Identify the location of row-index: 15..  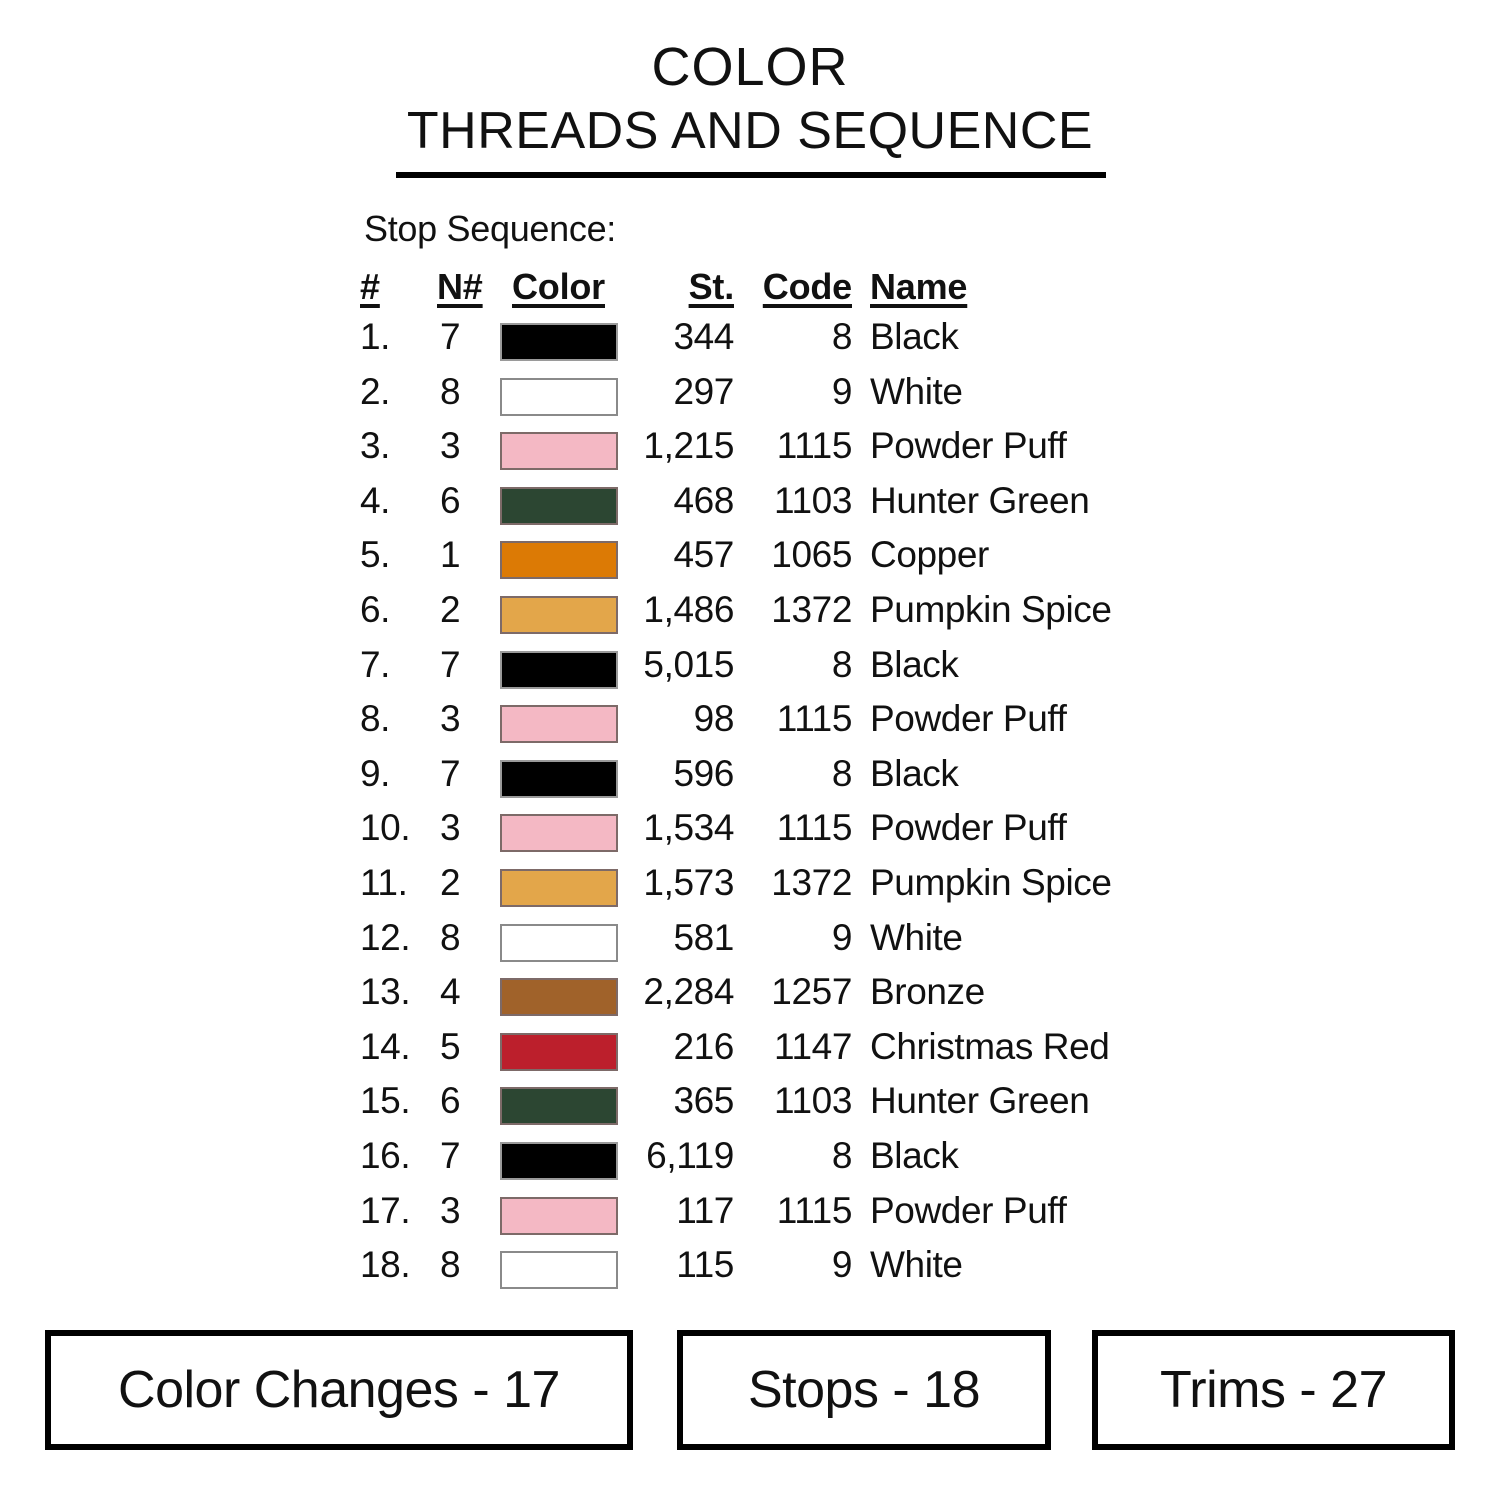
(385, 1101).